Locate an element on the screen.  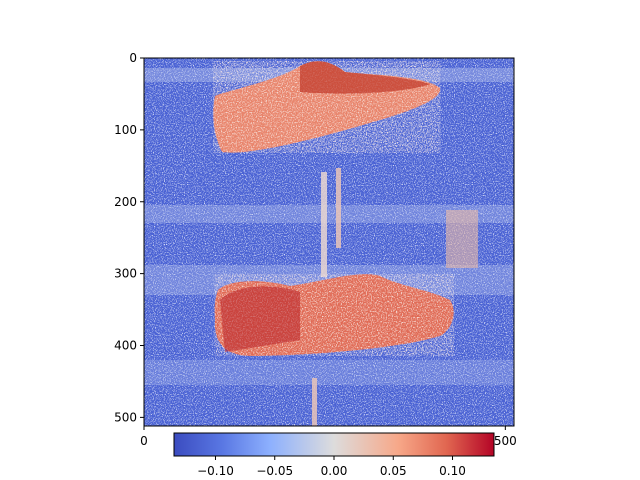
colorbar: −0.10 −0.05 0.00 0.05 0.10 is located at coordinates (334, 455).